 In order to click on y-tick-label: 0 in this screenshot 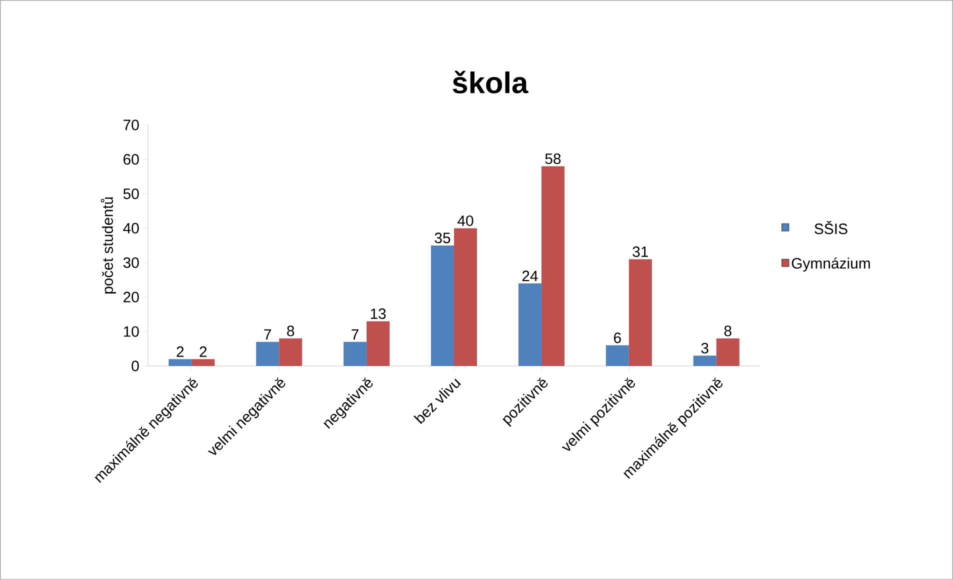, I will do `click(135, 366)`.